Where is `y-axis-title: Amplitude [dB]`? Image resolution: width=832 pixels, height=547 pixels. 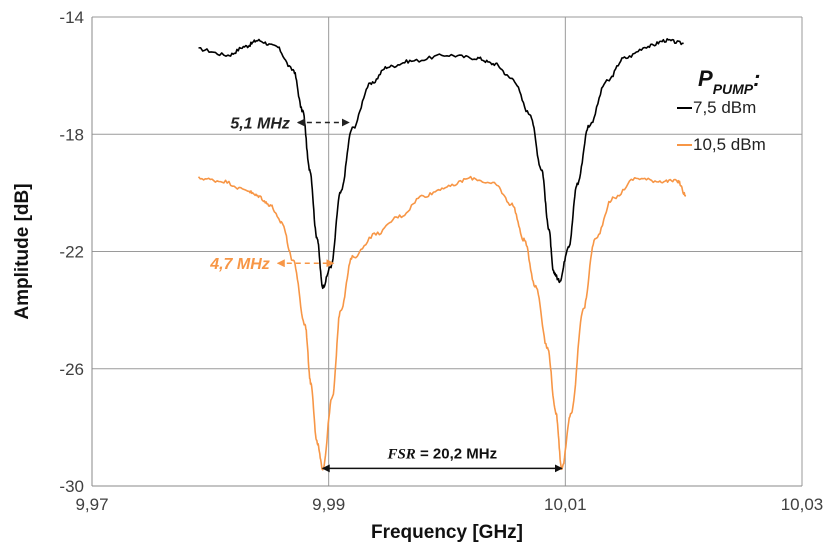 y-axis-title: Amplitude [dB] is located at coordinates (22, 251).